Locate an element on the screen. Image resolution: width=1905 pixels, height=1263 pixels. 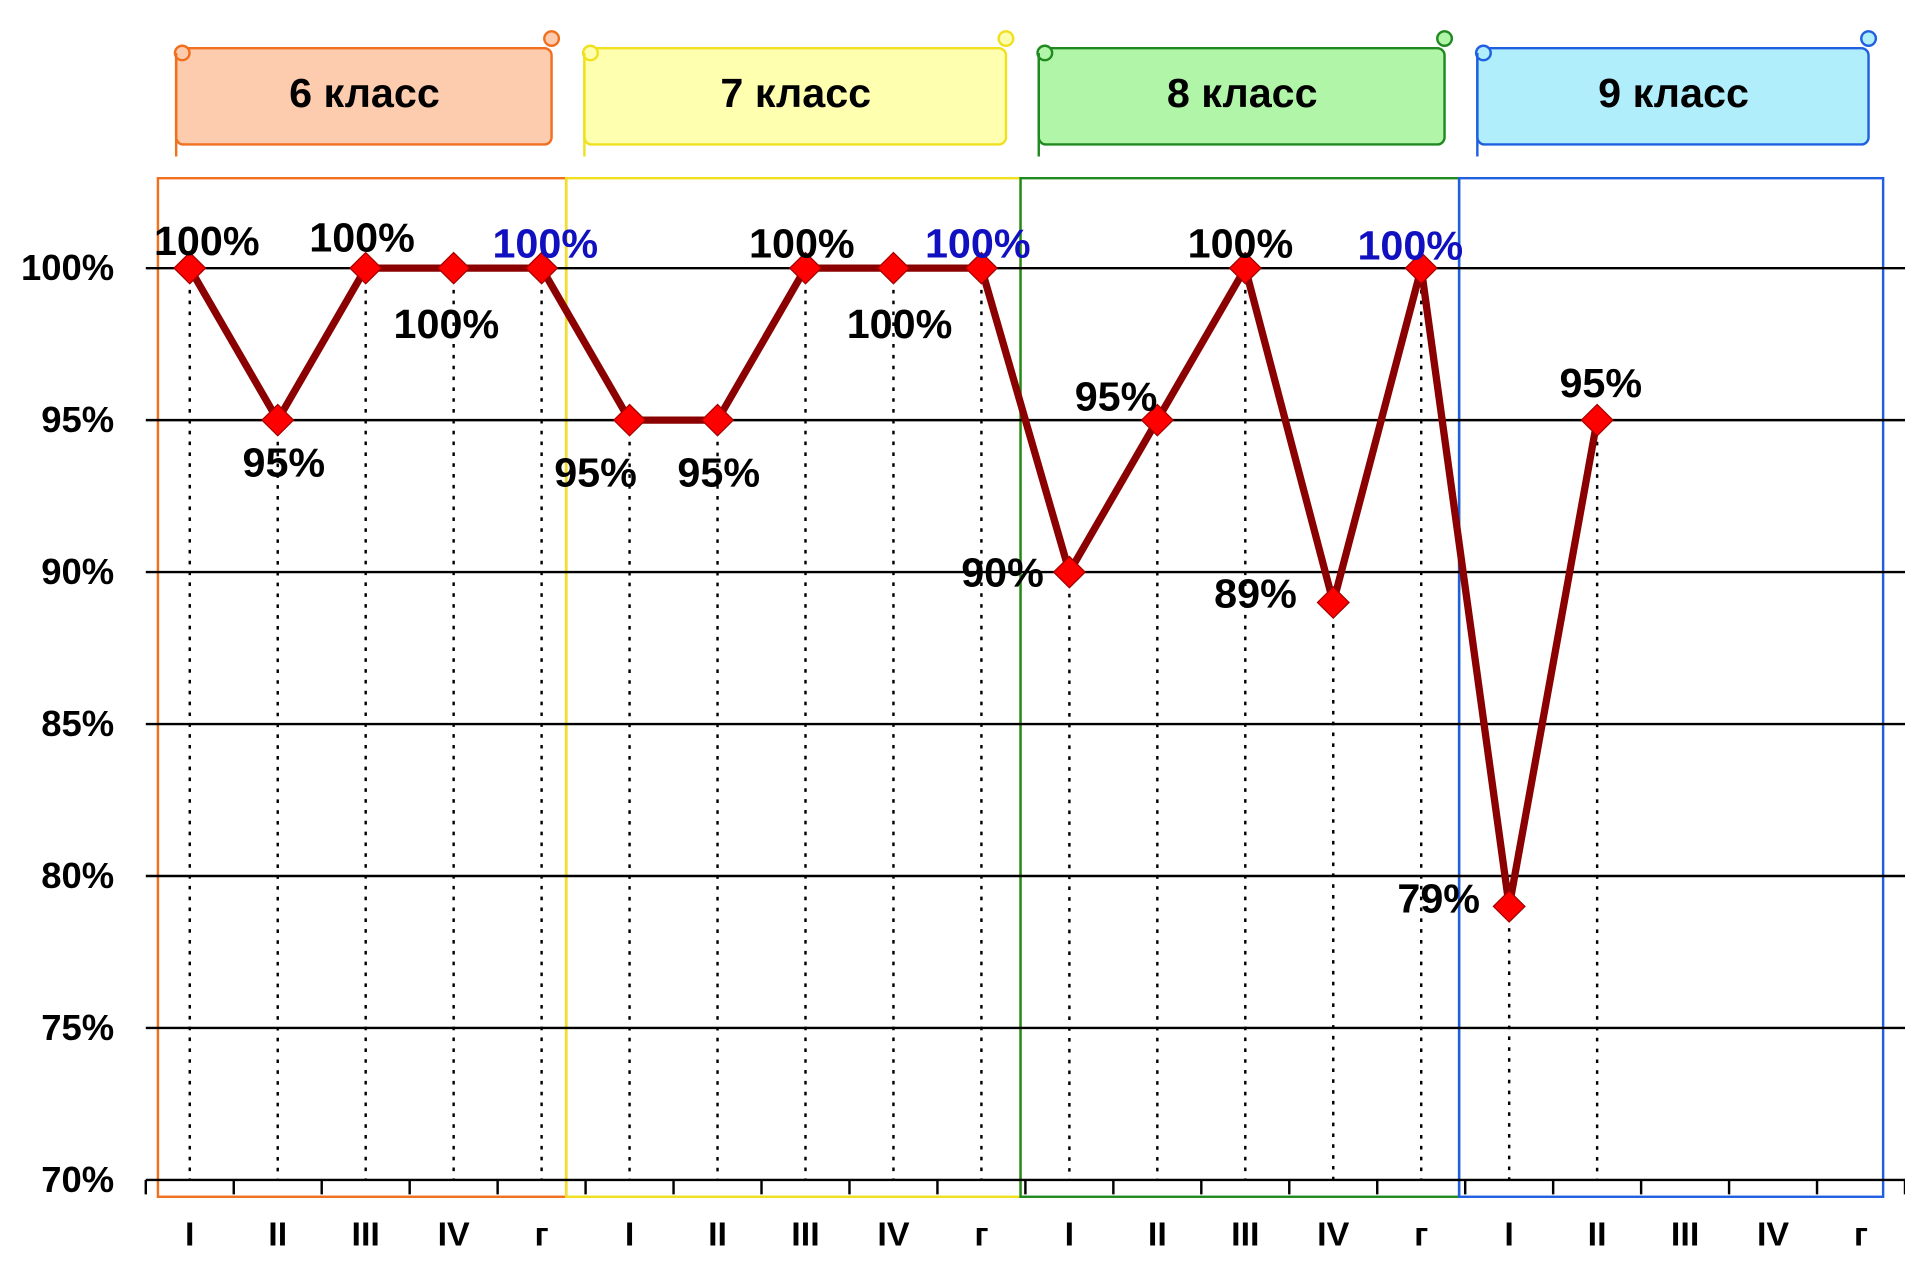
y-tick-label: 90% is located at coordinates (77, 571).